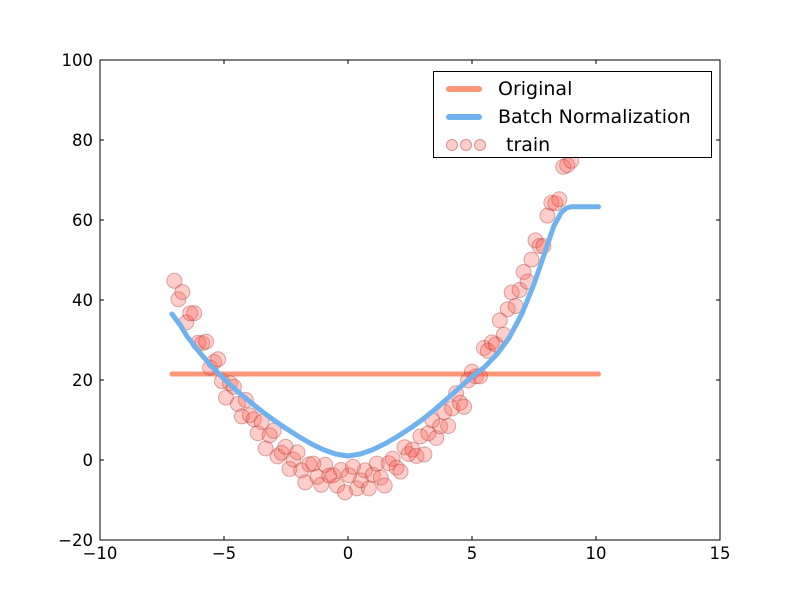 The height and width of the screenshot is (600, 800). Describe the element at coordinates (75, 540) in the screenshot. I see `y-tick-label: −20` at that location.